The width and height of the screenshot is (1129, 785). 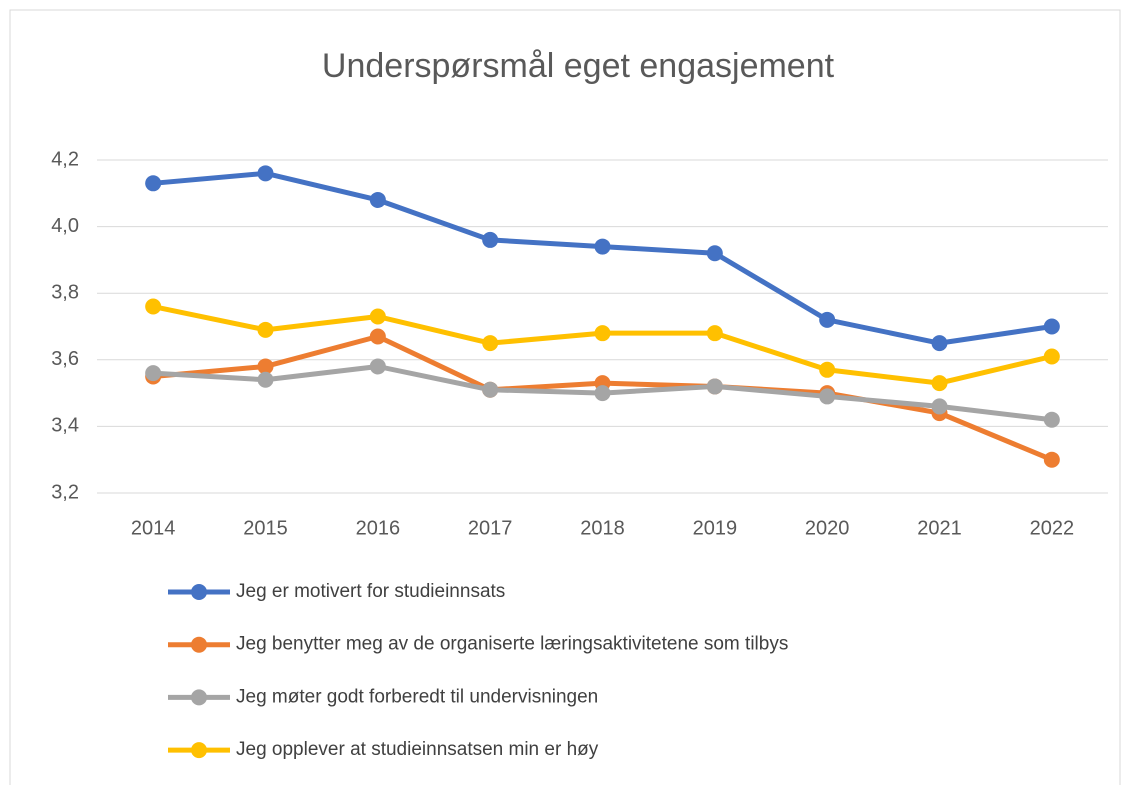 What do you see at coordinates (65, 492) in the screenshot?
I see `y-tick-label: 3,2` at bounding box center [65, 492].